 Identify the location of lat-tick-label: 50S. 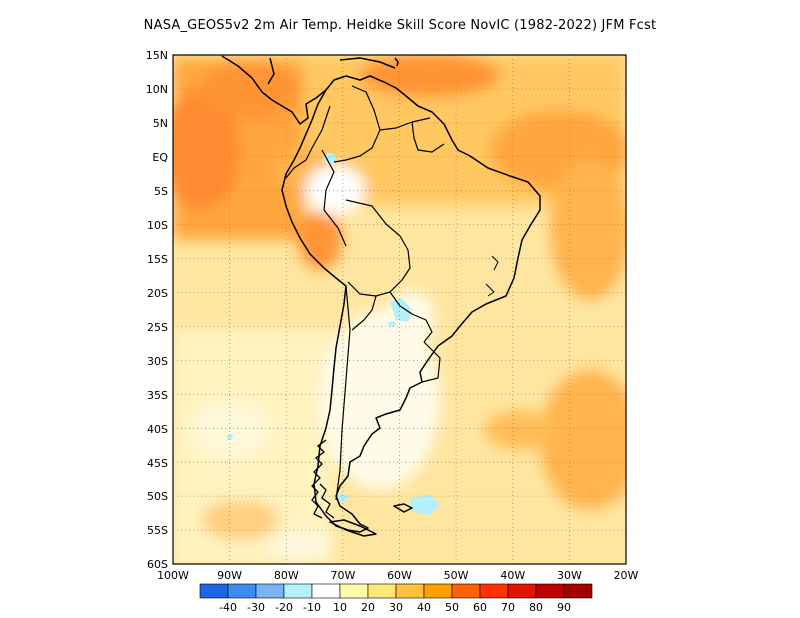
(157, 496).